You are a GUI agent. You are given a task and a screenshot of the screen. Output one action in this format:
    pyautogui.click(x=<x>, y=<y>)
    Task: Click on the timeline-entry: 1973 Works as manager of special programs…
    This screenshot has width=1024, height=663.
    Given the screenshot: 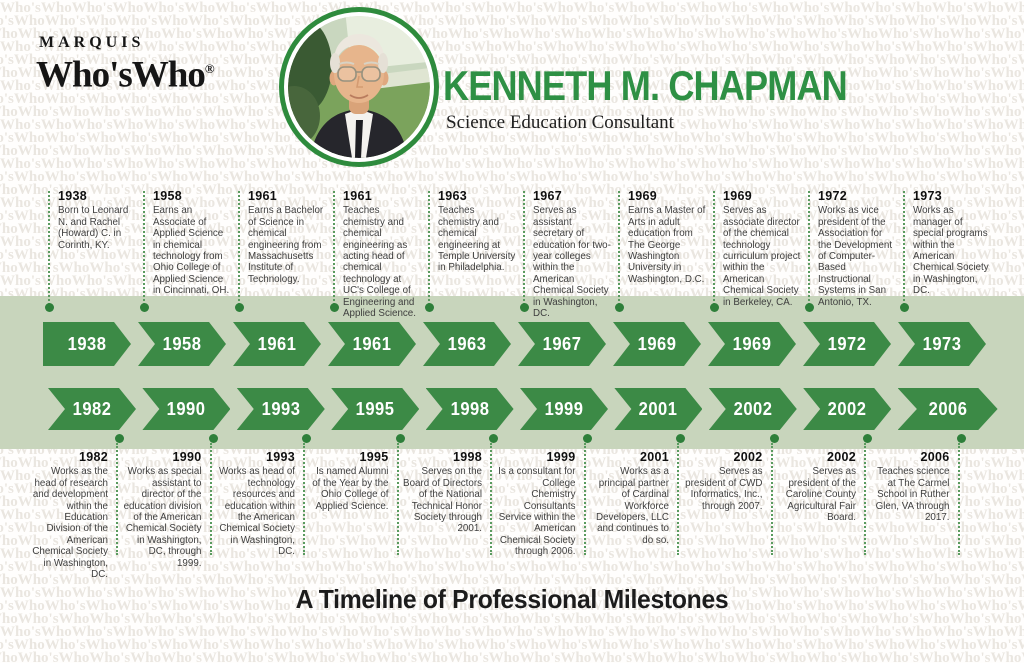 What is the action you would take?
    pyautogui.click(x=948, y=247)
    